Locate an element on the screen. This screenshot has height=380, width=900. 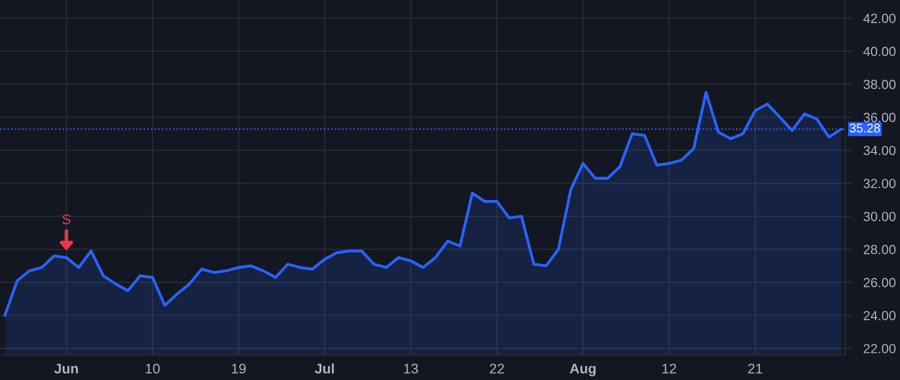
annotation: S is located at coordinates (66, 219).